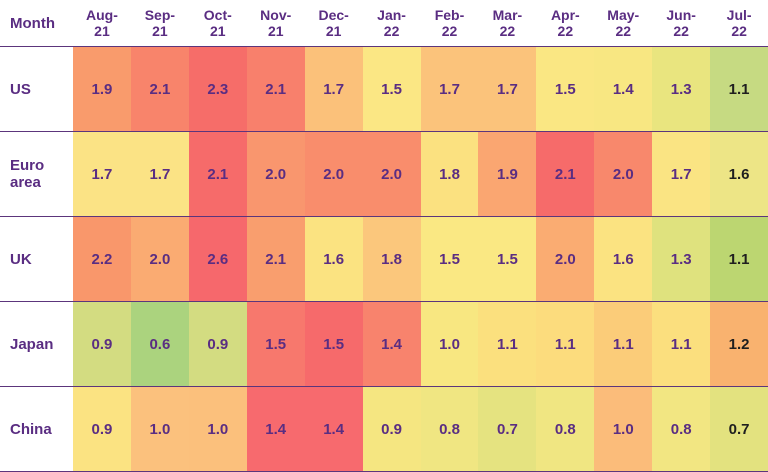  Describe the element at coordinates (217, 259) in the screenshot. I see `heatmap-cell: 2.6` at that location.